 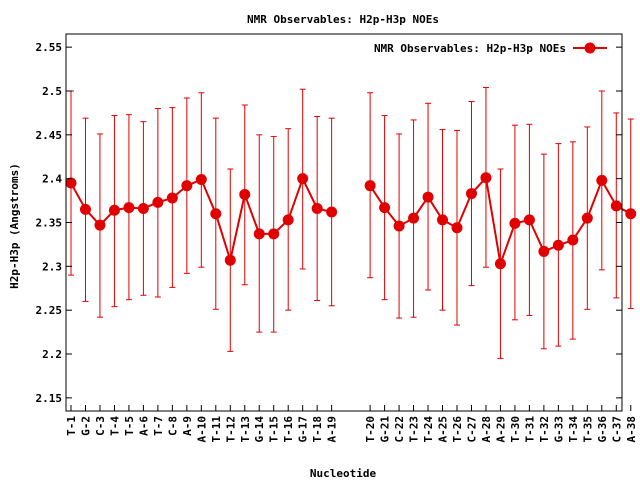 I want to click on x-tick-label: A-6, so click(x=143, y=426).